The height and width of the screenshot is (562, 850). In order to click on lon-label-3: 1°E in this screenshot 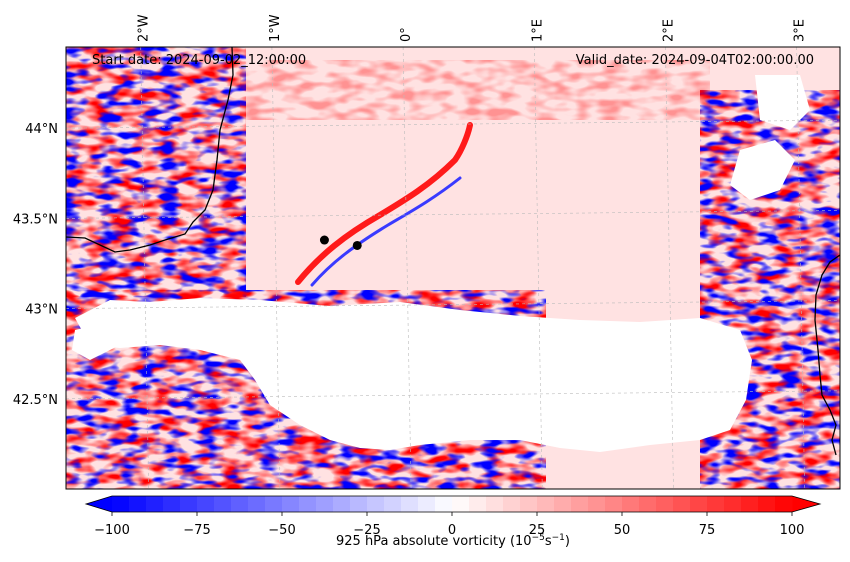, I will do `click(537, 30)`.